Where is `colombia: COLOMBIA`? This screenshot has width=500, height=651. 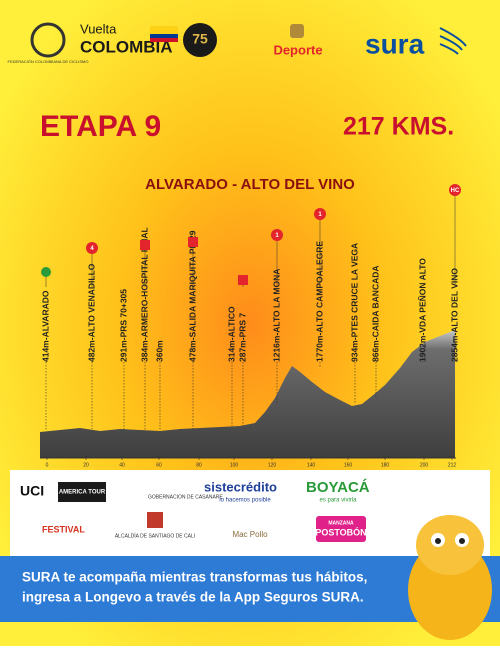 colombia: COLOMBIA is located at coordinates (126, 46).